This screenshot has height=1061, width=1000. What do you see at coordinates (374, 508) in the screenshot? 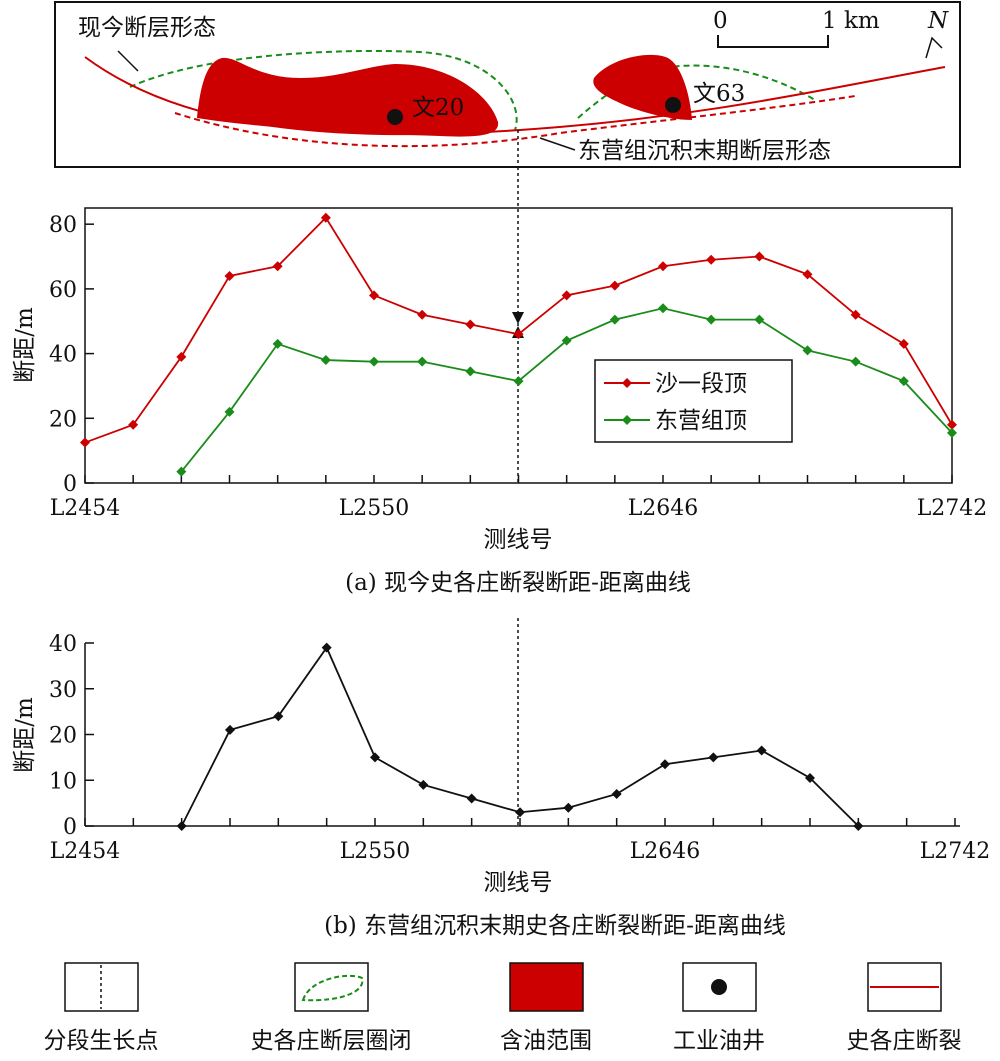
I see `chartA-xtick-label: L2550` at bounding box center [374, 508].